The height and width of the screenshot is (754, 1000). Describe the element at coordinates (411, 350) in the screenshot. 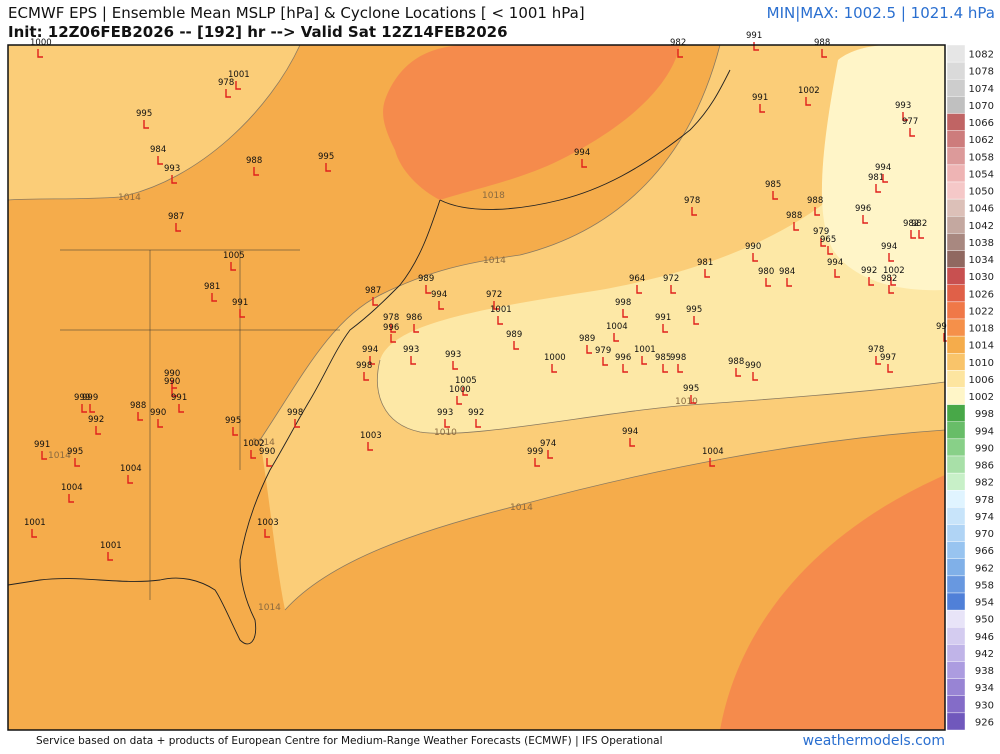

I see `cyclone-pressure: 993` at that location.